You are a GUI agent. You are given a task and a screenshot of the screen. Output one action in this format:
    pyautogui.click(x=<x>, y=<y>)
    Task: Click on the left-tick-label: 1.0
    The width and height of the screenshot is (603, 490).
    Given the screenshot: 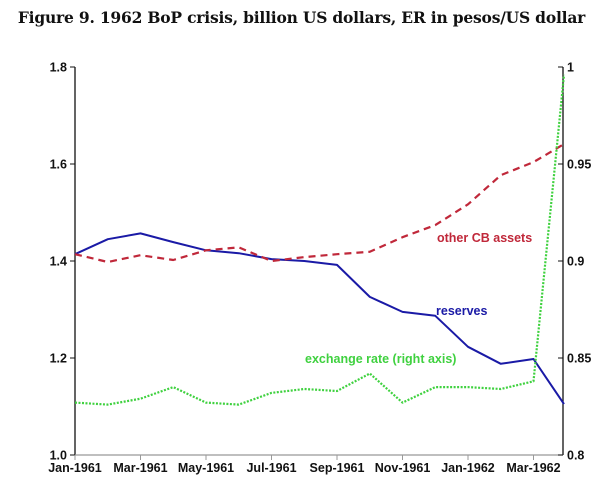 What is the action you would take?
    pyautogui.click(x=58, y=456)
    